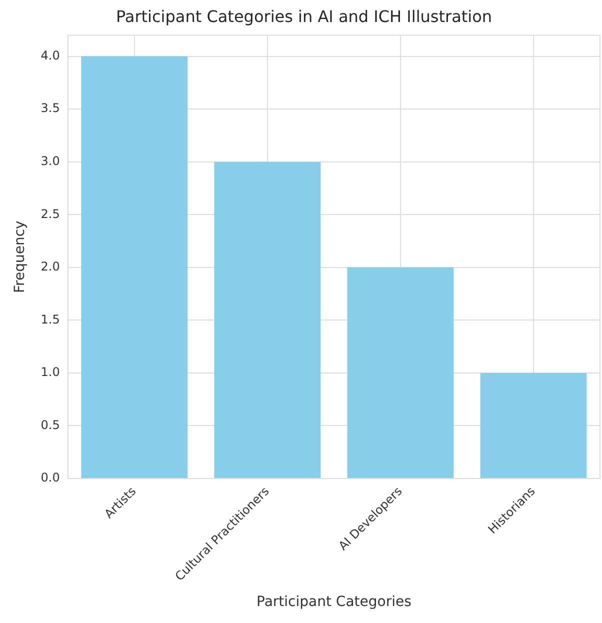 The image size is (602, 623). Describe the element at coordinates (334, 602) in the screenshot. I see `x-axis-title: Participant Categories` at that location.